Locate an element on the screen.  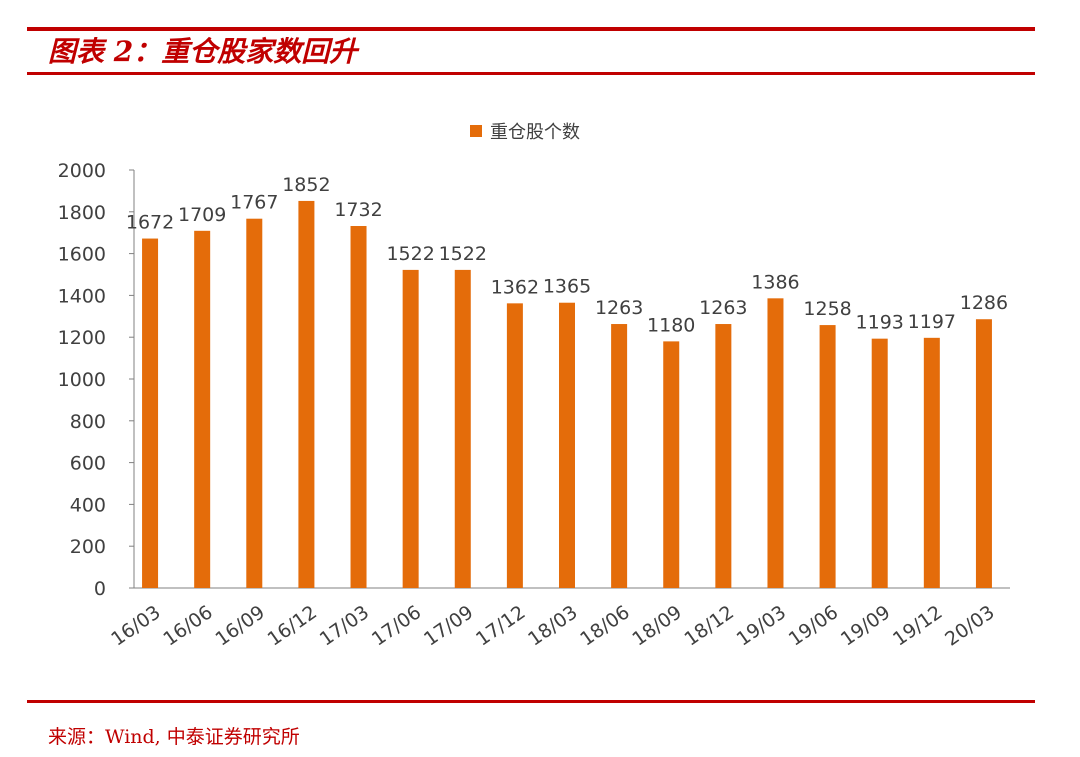
x-tick-label: 17/12 is located at coordinates (500, 625).